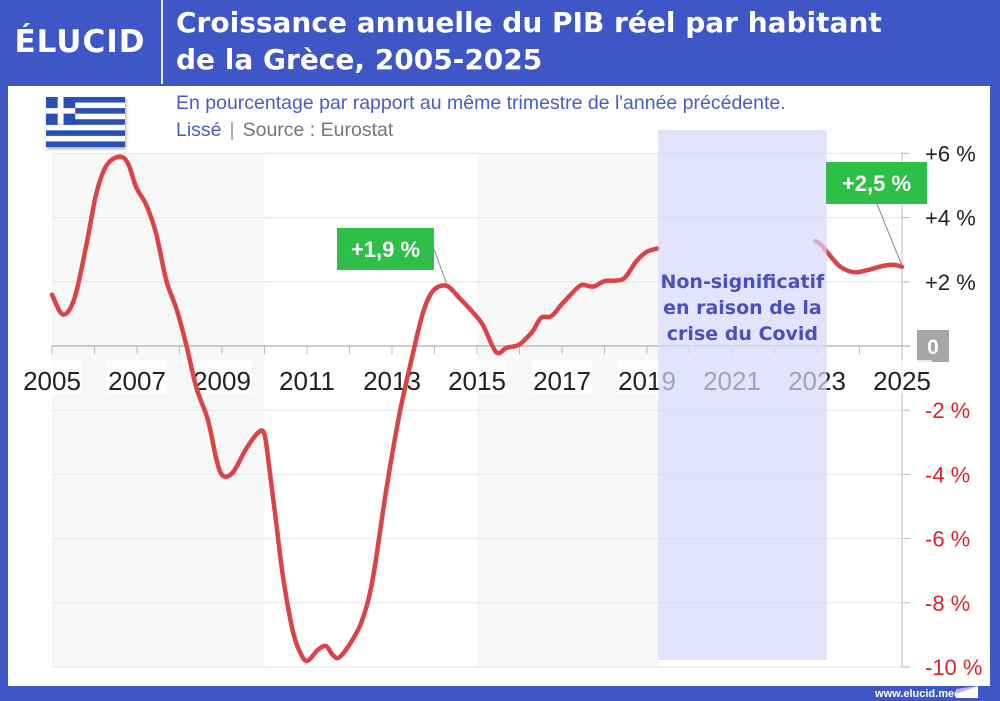 The image size is (1000, 701). I want to click on annotation-label: +1,9 %, so click(385, 249).